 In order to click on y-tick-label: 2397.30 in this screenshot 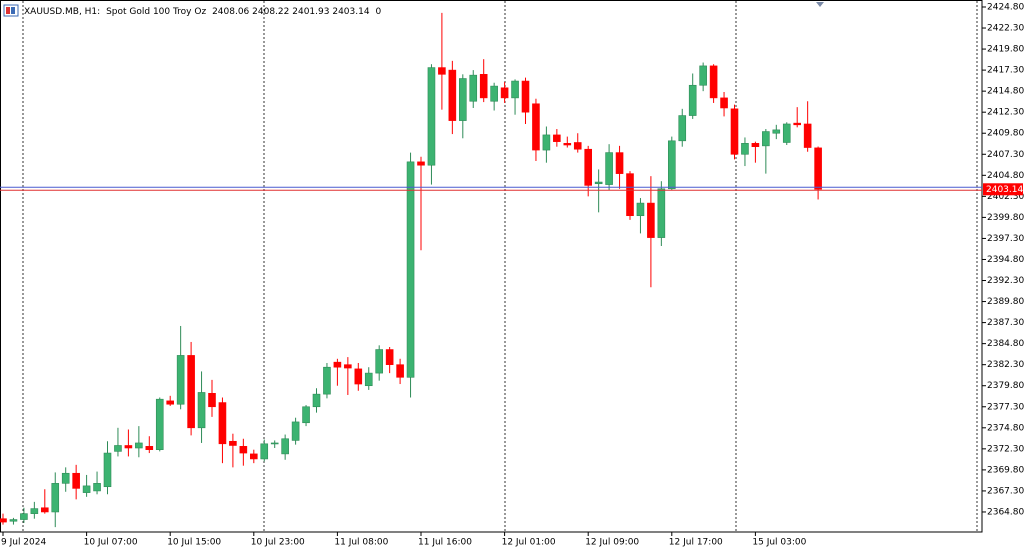, I will do `click(1005, 239)`.